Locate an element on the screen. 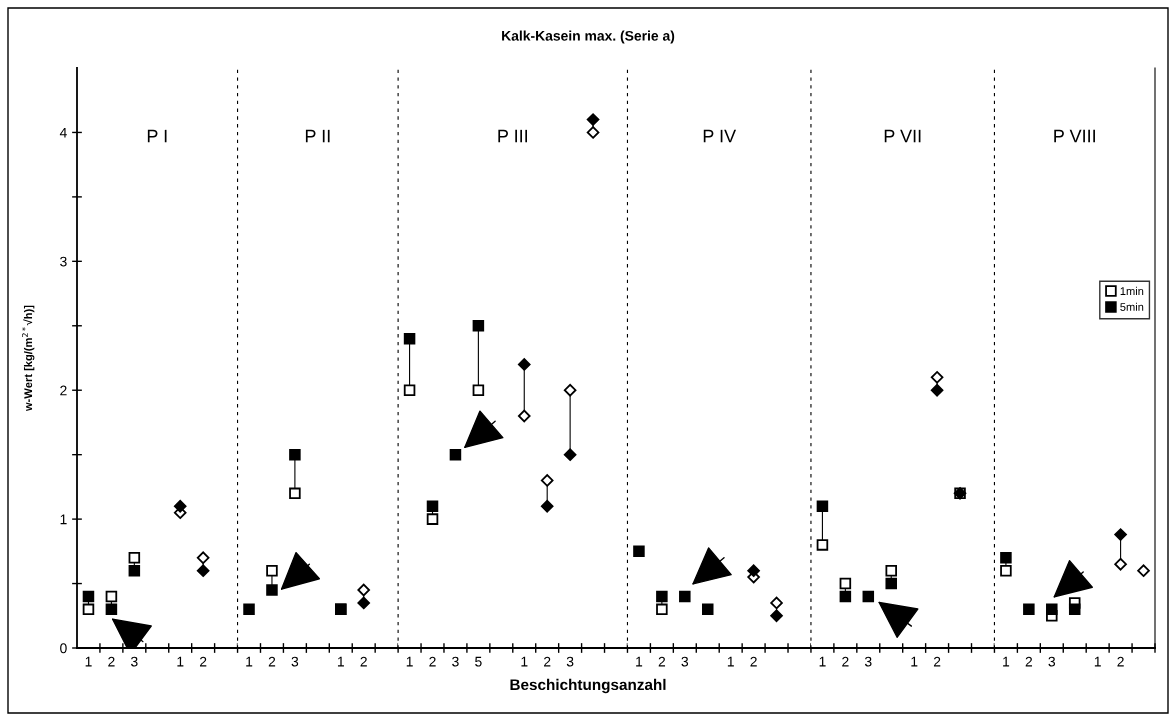 This screenshot has width=1176, height=721. y-tick-label: 1 is located at coordinates (63, 519).